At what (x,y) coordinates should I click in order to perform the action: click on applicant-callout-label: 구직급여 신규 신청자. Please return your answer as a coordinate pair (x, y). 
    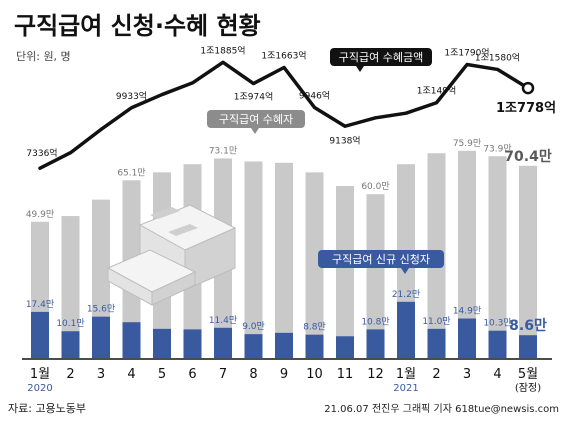
    Looking at the image, I should click on (381, 259).